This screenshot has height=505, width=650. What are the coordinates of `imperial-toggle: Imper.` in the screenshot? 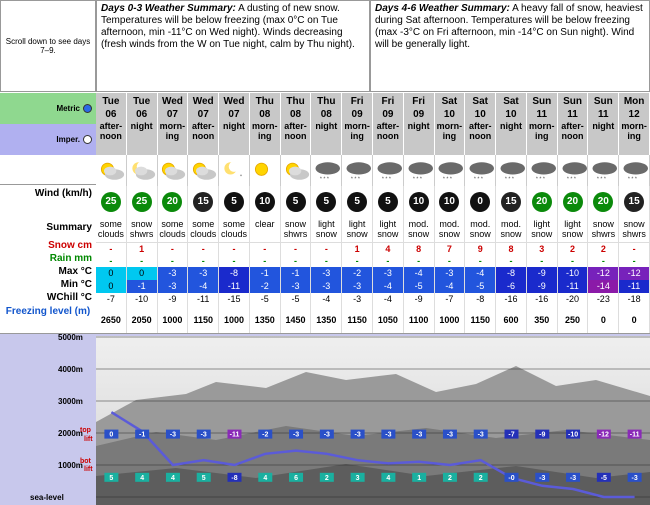 It's located at (48, 139).